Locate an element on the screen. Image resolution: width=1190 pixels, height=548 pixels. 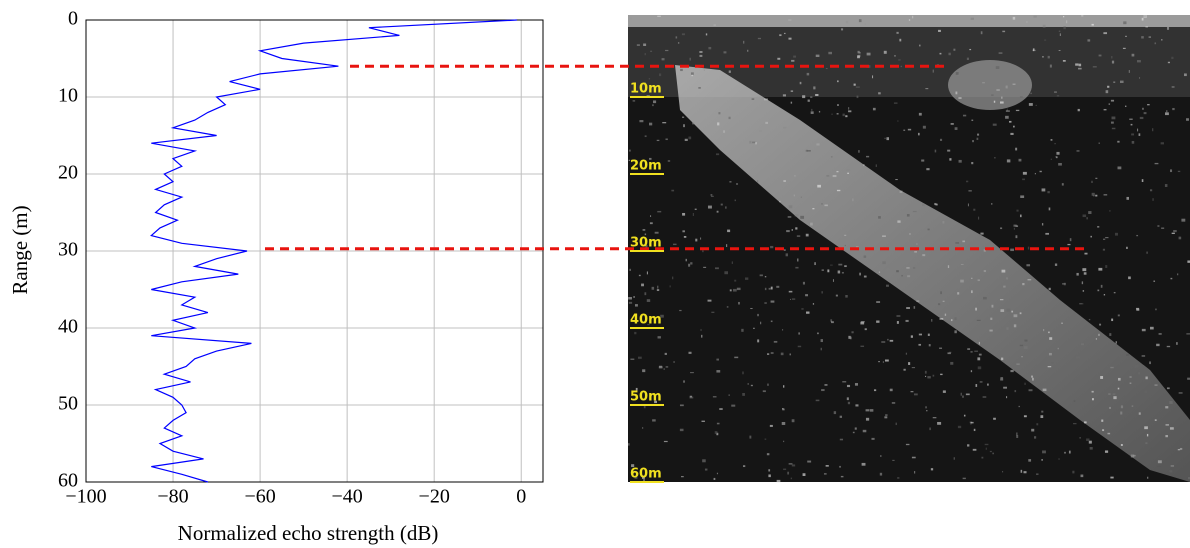
x-tick-label: −40 is located at coordinates (347, 497).